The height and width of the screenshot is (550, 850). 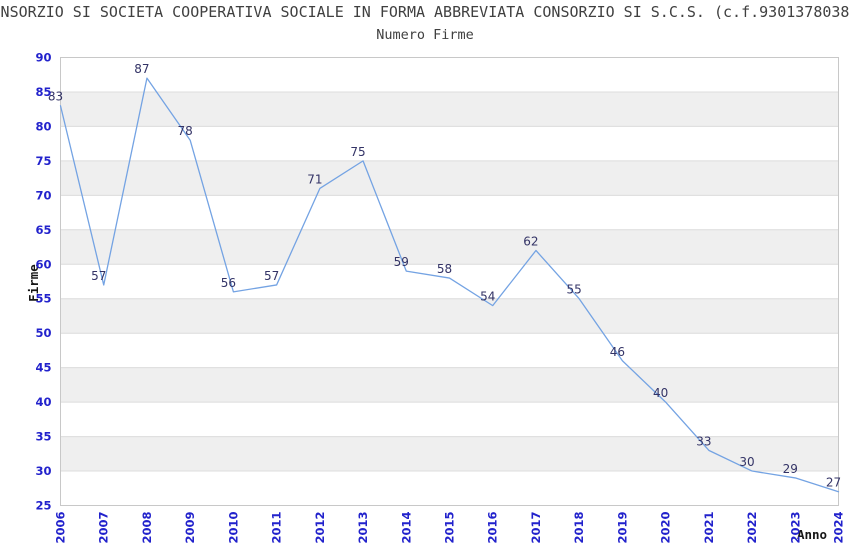 What do you see at coordinates (579, 528) in the screenshot?
I see `x-tick-label: 2018` at bounding box center [579, 528].